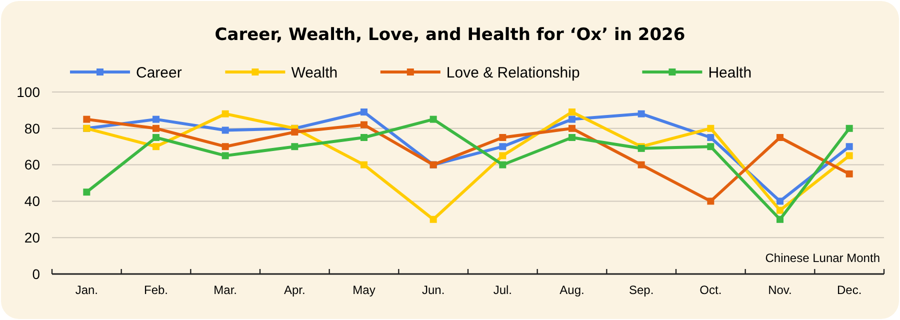 The width and height of the screenshot is (900, 320). I want to click on y-tick-label: 0, so click(36, 274).